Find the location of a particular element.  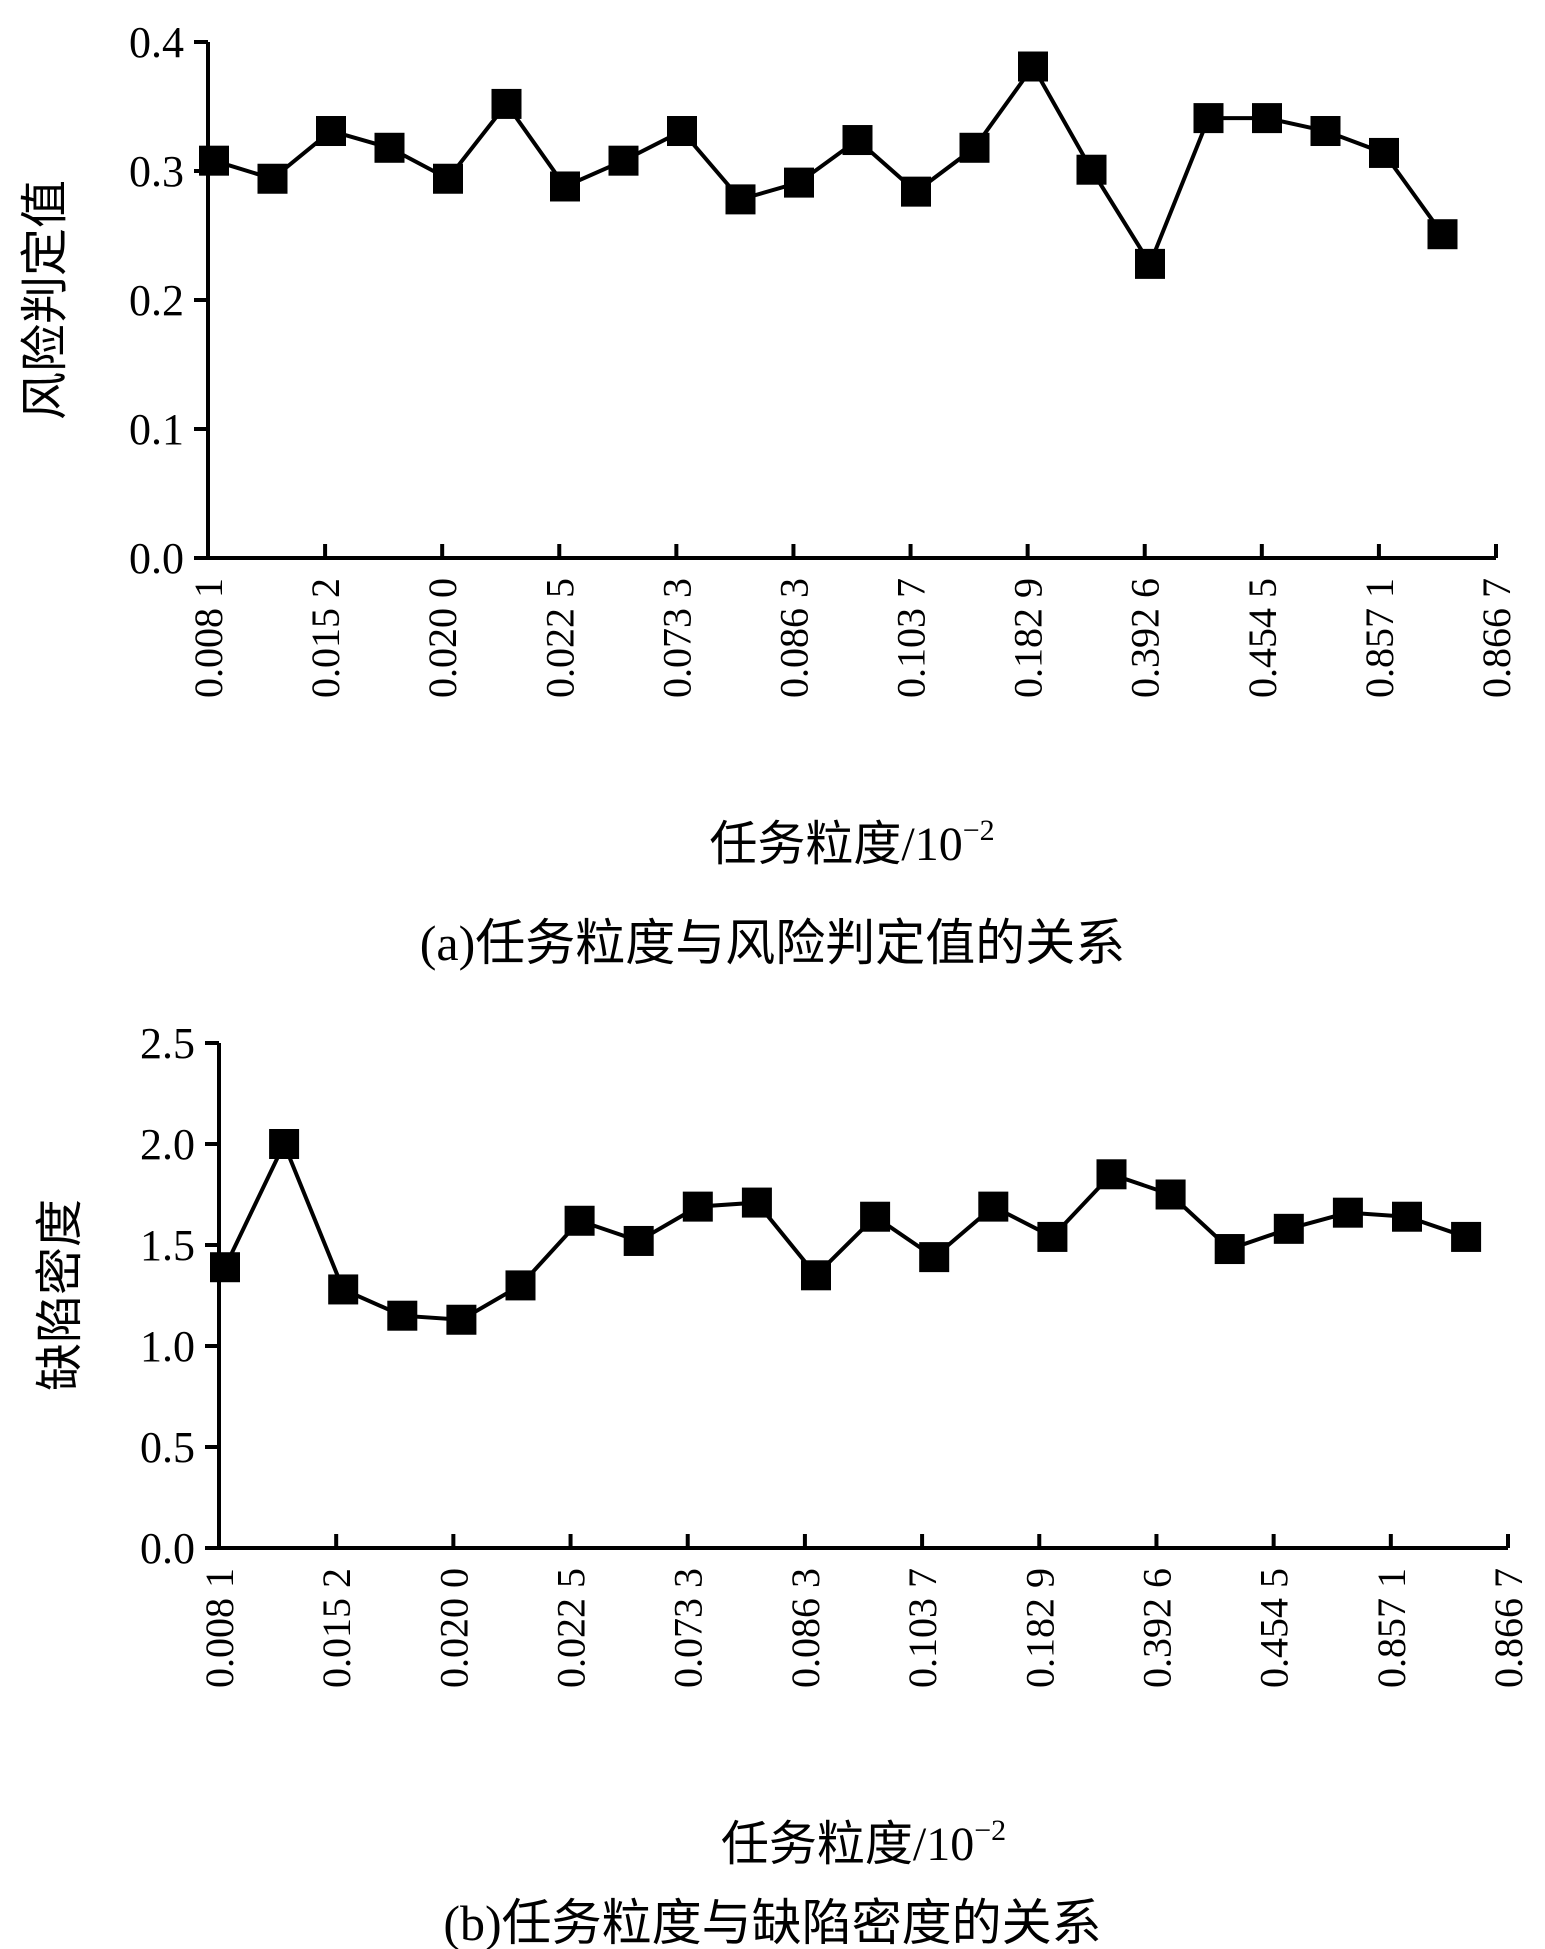

chart-a-x-axis-title: 任务粒度/10−2 is located at coordinates (851, 842).